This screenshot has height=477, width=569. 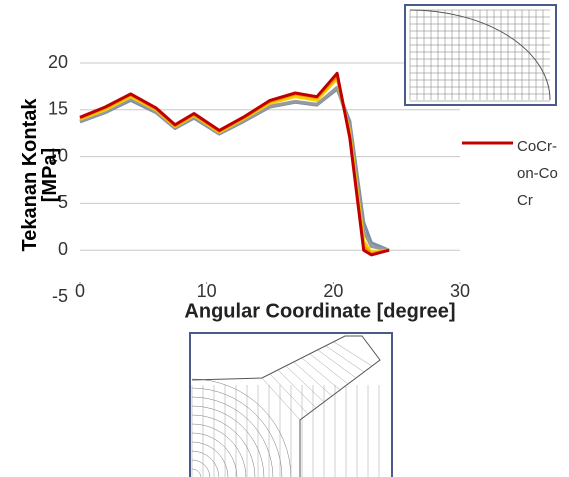 I want to click on inset-mesh-top, so click(x=480, y=55).